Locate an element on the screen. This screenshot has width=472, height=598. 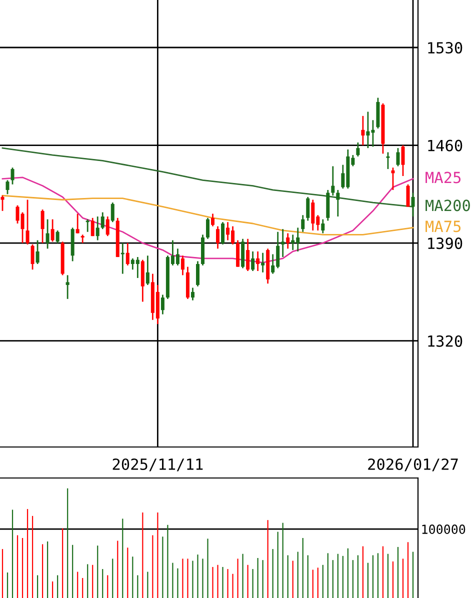
x-tick-label: 2025/11/11 is located at coordinates (157, 465).